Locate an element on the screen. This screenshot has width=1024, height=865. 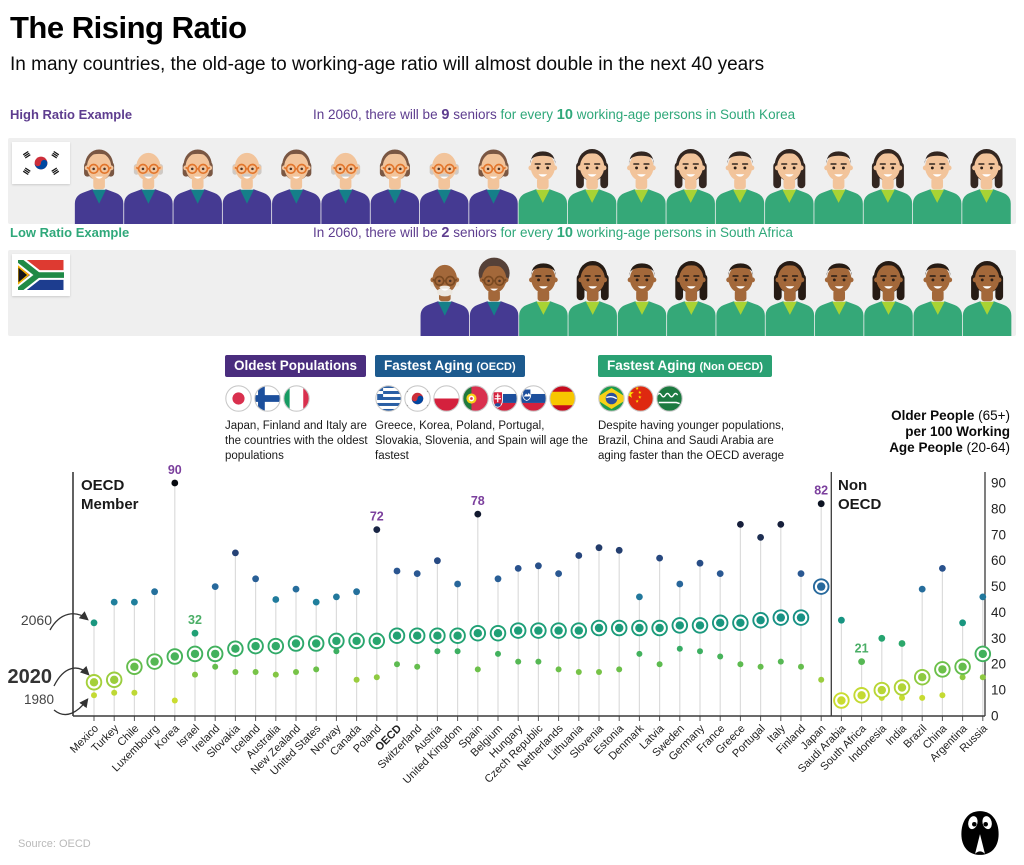
value-annotation: 21 is located at coordinates (862, 649).